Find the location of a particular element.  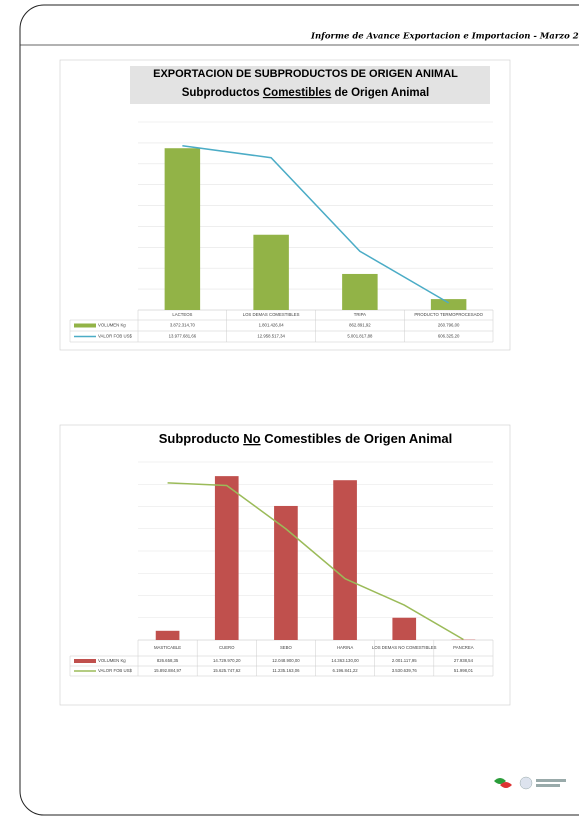

category-label: MASTICABLE is located at coordinates (167, 647).